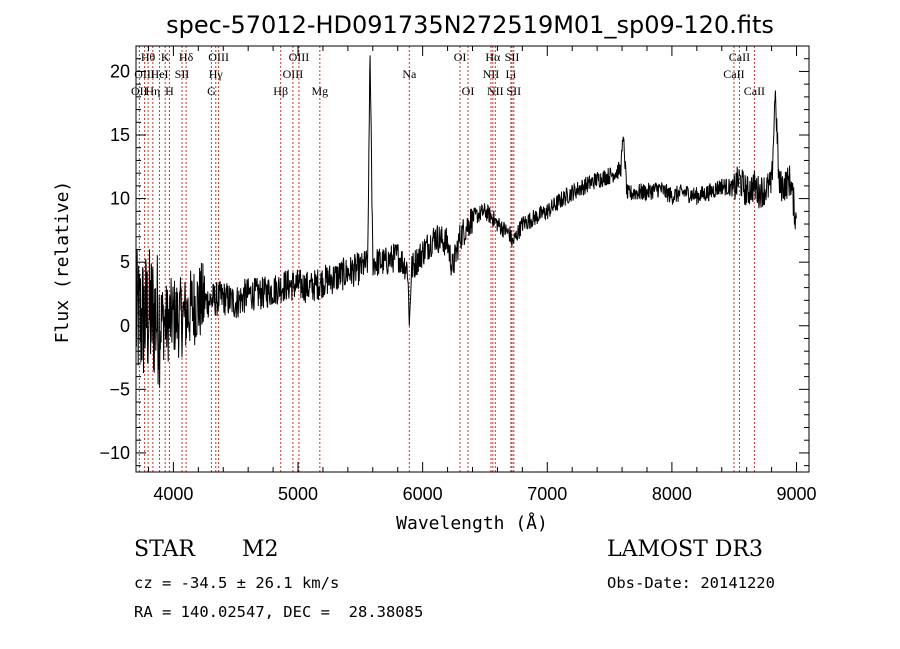  Describe the element at coordinates (279, 612) in the screenshot. I see `coordinates-text: RA = 140.02547, DEC = 28.38085` at that location.